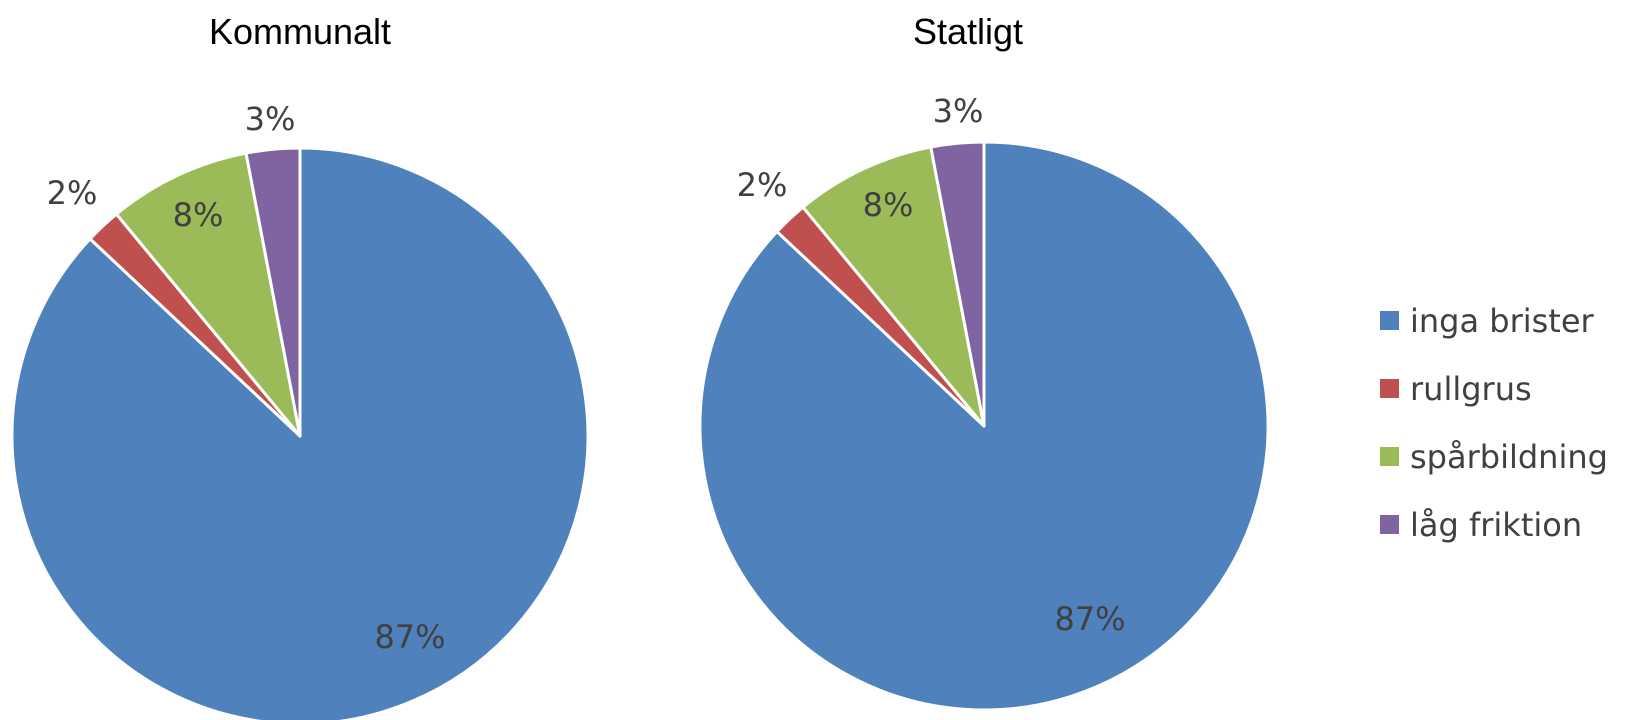  What do you see at coordinates (1502, 321) in the screenshot?
I see `legend-label: inga brister` at bounding box center [1502, 321].